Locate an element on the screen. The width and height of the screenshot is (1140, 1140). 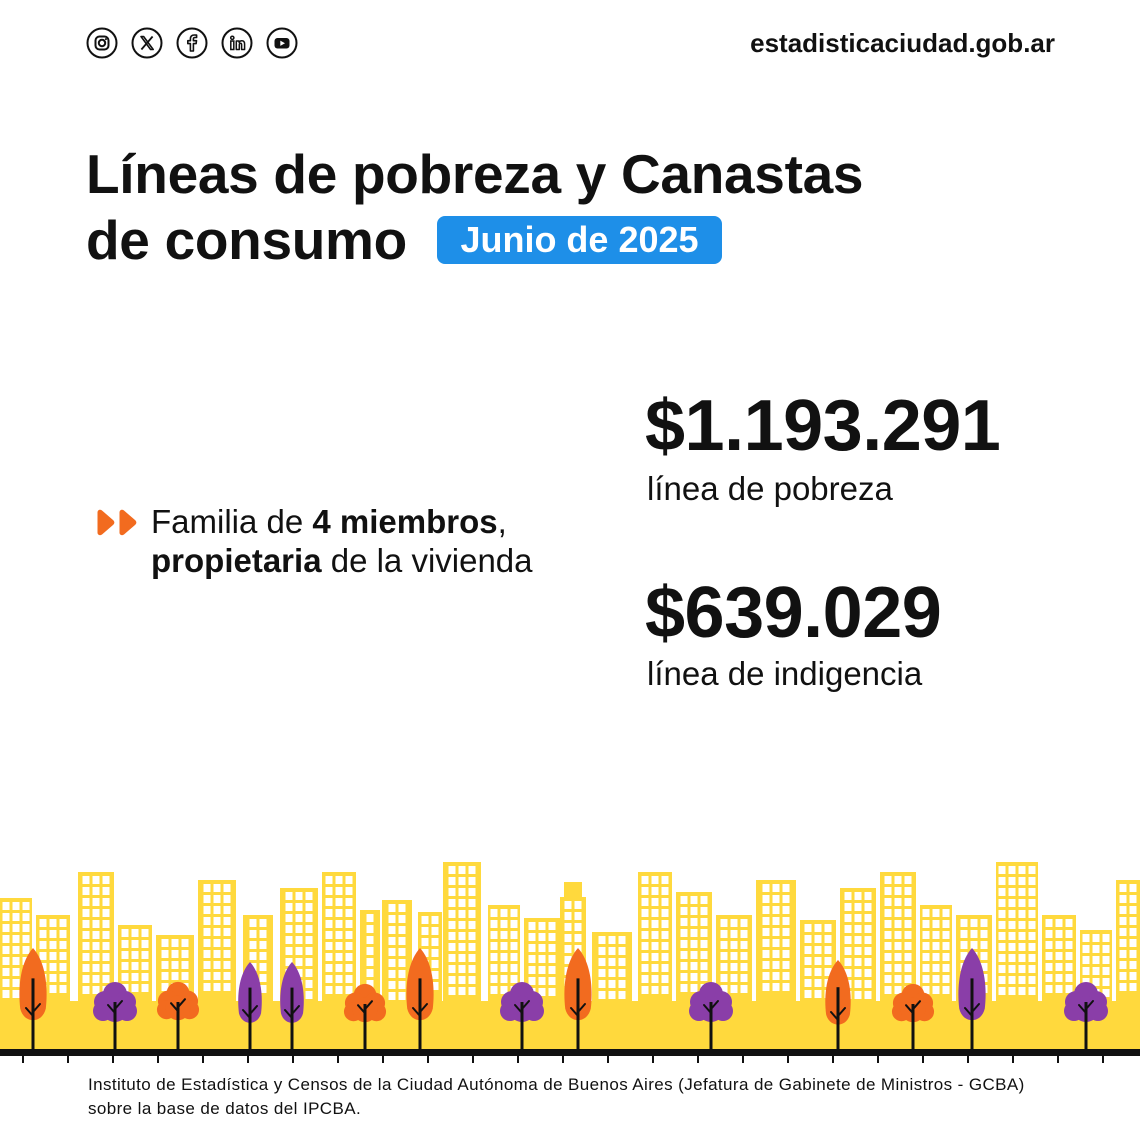
period-badge: Junio de 2025 is located at coordinates (579, 240).